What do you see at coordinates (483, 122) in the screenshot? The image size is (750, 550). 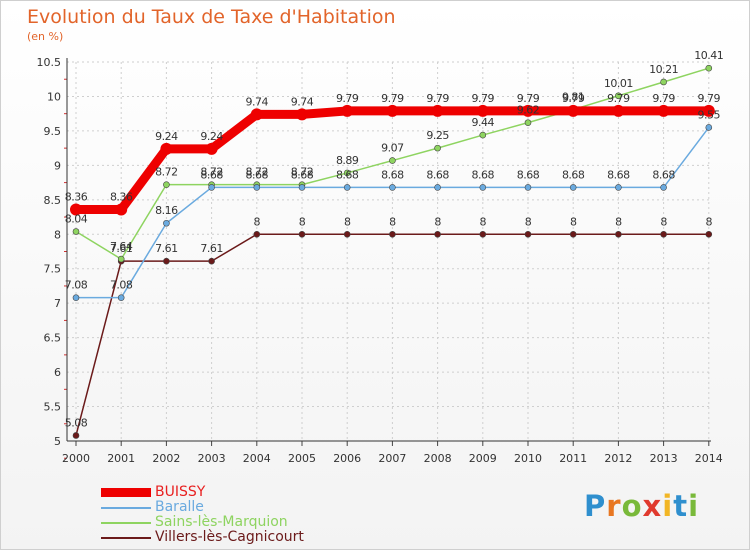 I see `data-label: 9.44` at bounding box center [483, 122].